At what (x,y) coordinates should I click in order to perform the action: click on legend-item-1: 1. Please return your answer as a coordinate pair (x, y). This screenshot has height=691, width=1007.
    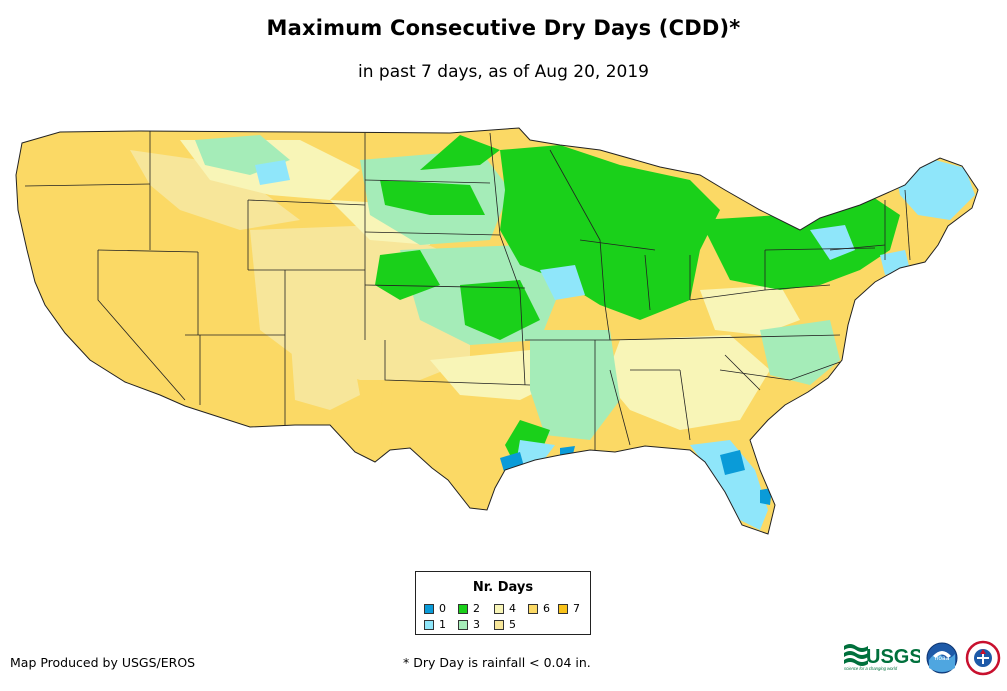
    Looking at the image, I should click on (435, 625).